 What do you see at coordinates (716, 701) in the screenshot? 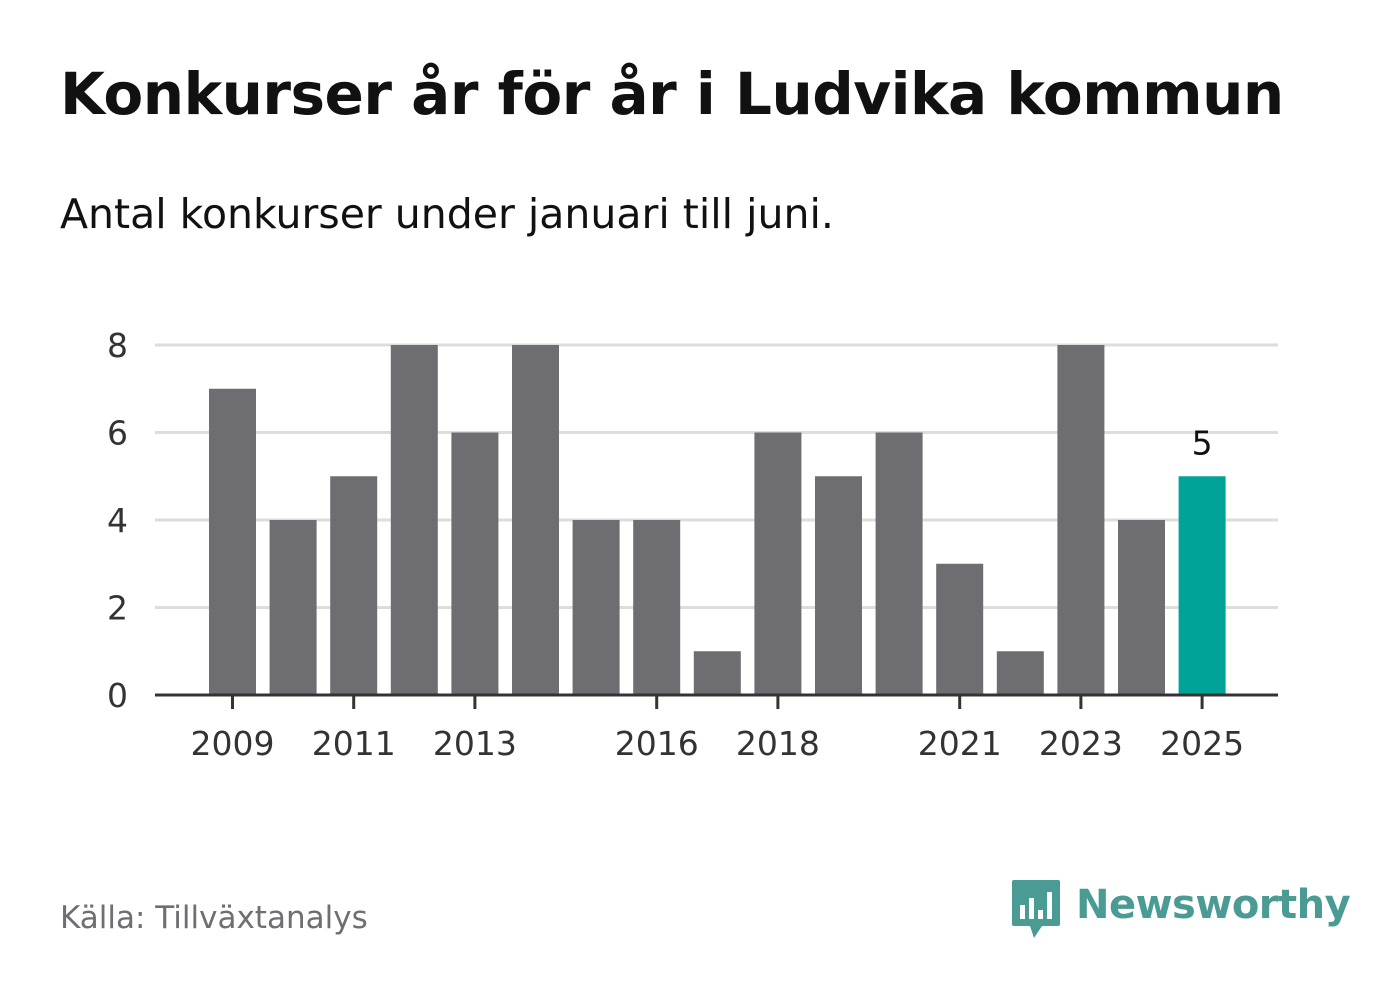
I see `axes` at bounding box center [716, 701].